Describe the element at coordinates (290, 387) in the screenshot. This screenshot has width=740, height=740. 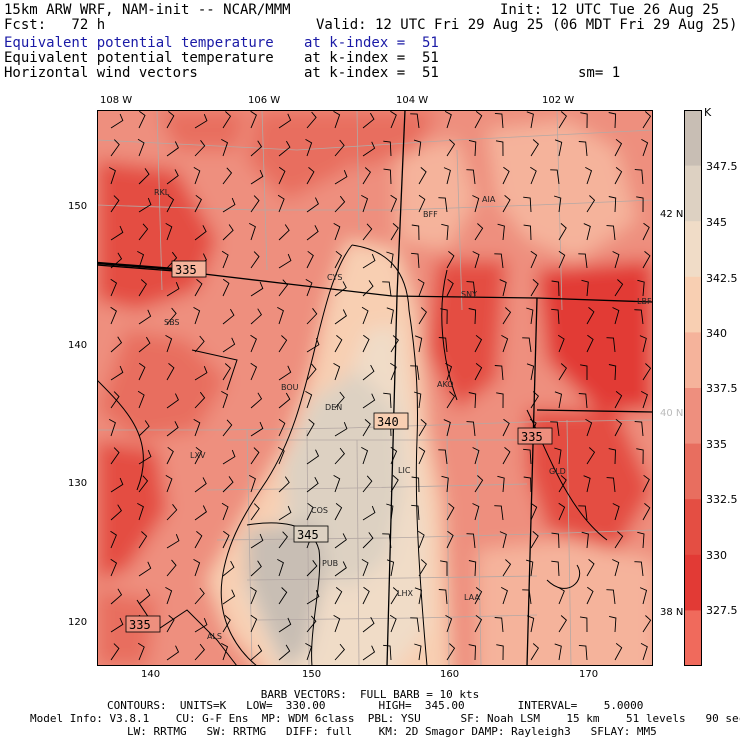
I see `station-bou: BOU` at that location.